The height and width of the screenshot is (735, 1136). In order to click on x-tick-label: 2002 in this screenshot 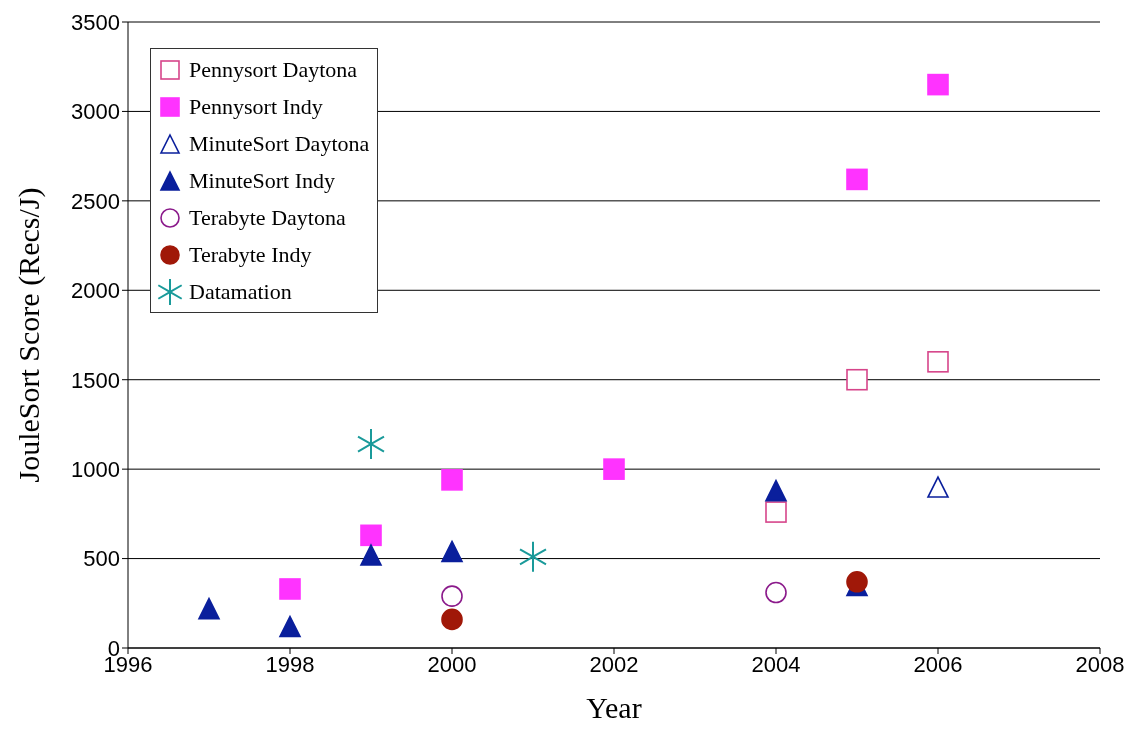, I will do `click(614, 664)`.